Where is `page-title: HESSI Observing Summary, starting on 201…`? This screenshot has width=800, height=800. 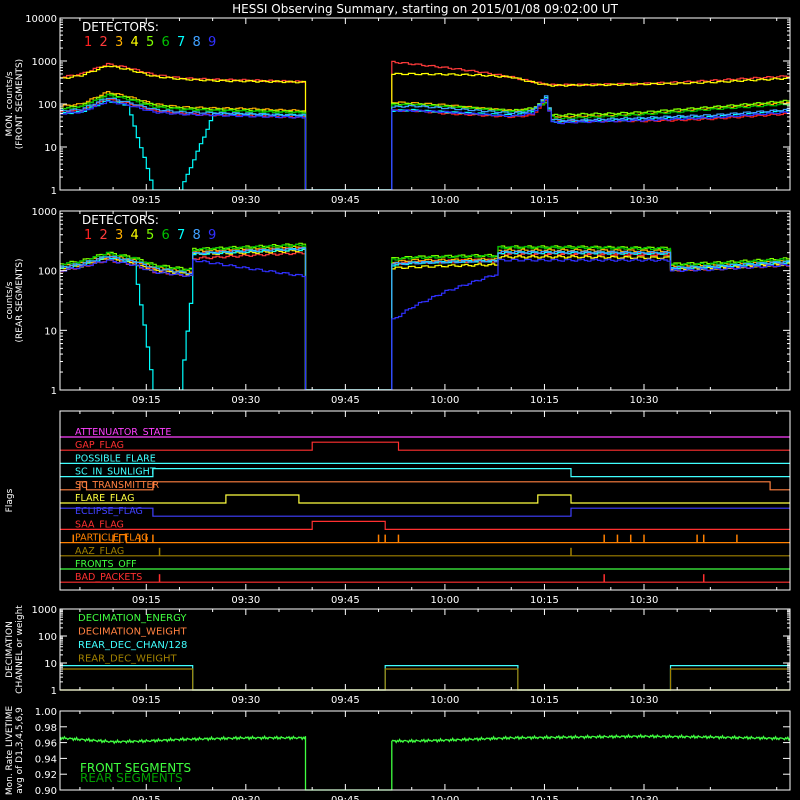 page-title: HESSI Observing Summary, starting on 201… is located at coordinates (425, 9).